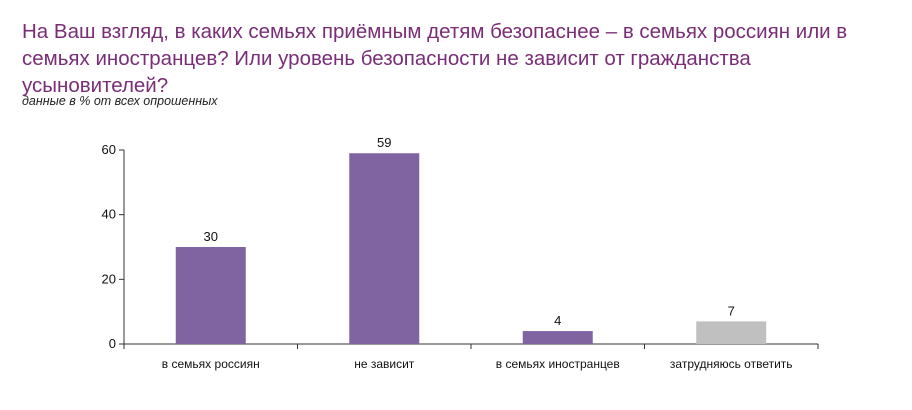  What do you see at coordinates (557, 320) in the screenshot?
I see `bar-value-label: 4` at bounding box center [557, 320].